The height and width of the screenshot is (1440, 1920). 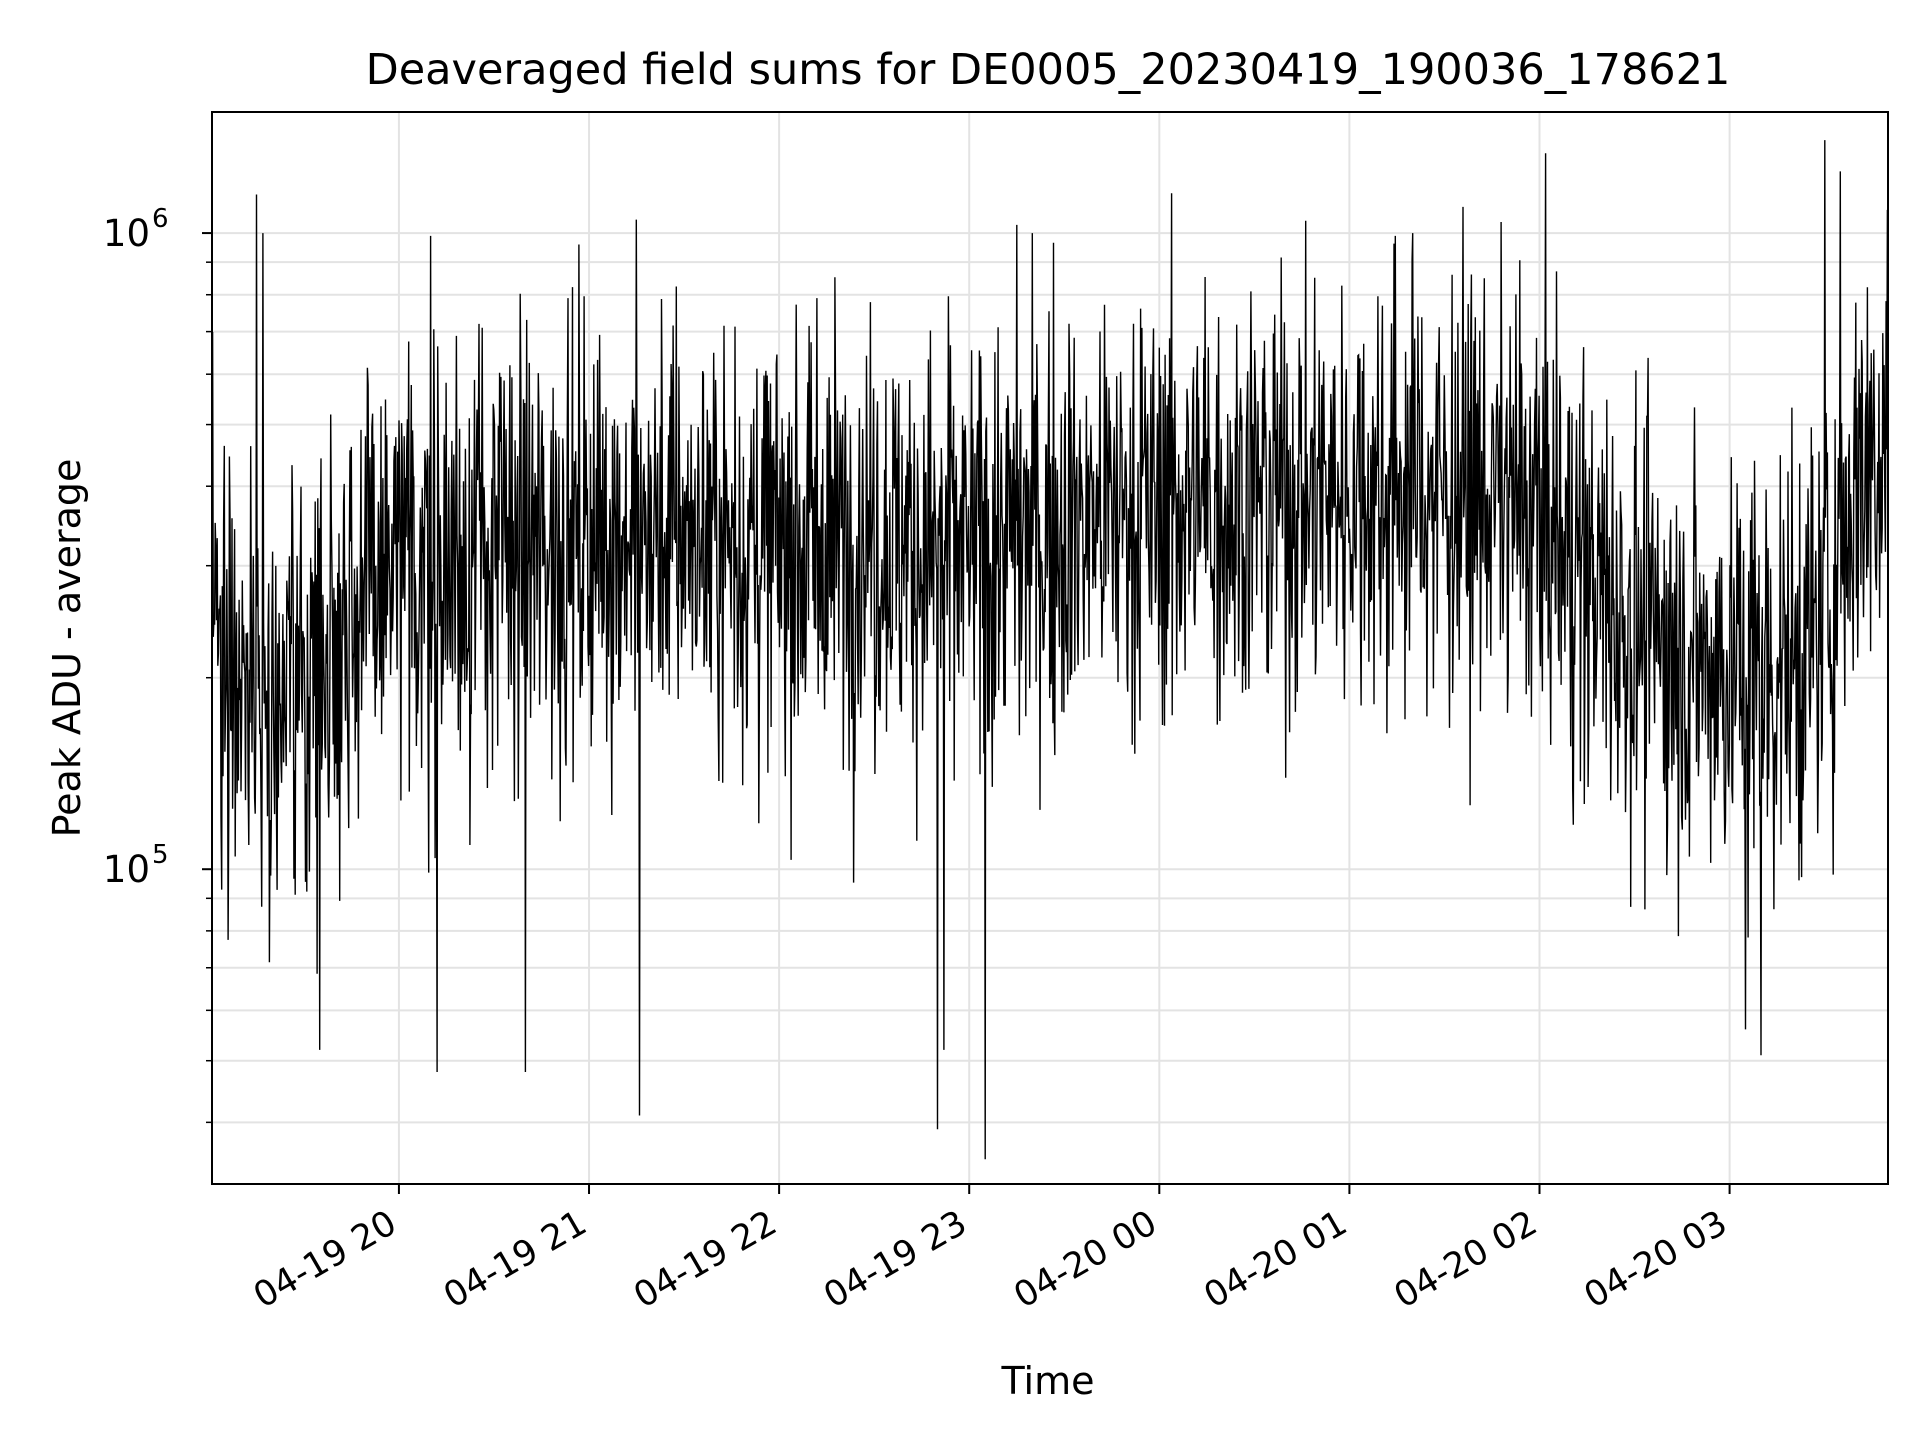 What do you see at coordinates (1048, 1381) in the screenshot?
I see `x-axis-label: Time` at bounding box center [1048, 1381].